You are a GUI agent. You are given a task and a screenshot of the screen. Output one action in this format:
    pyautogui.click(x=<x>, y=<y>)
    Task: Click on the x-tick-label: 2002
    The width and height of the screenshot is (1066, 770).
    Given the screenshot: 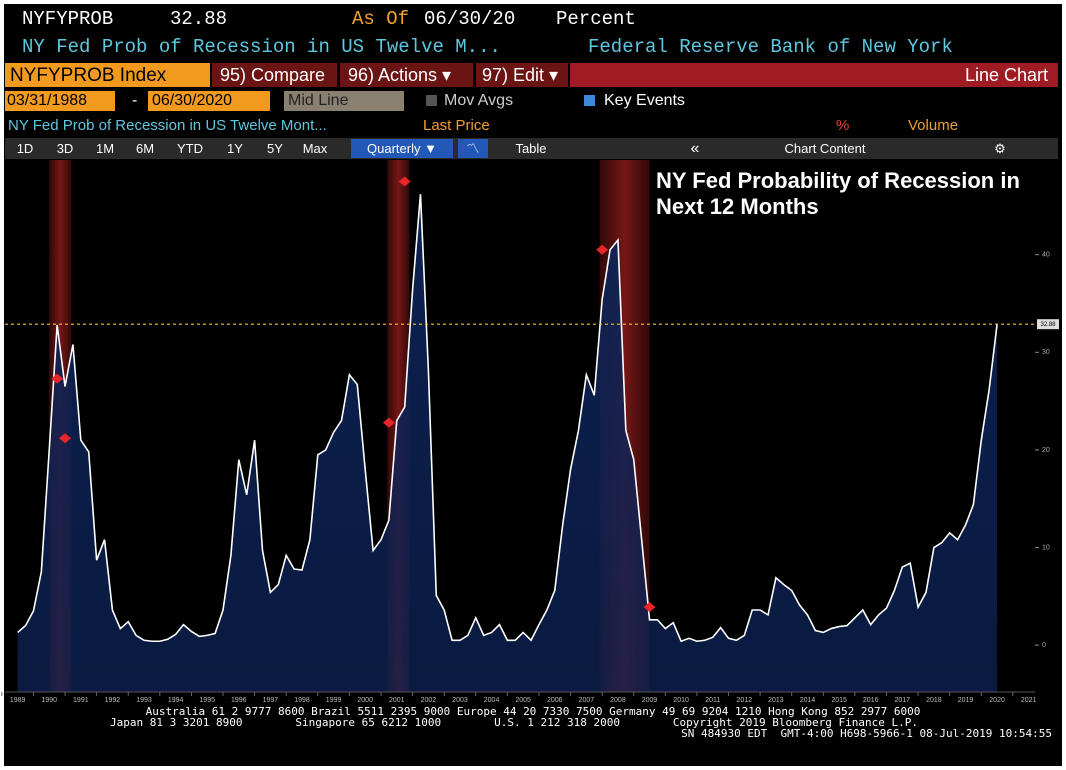 What is the action you would take?
    pyautogui.click(x=429, y=700)
    